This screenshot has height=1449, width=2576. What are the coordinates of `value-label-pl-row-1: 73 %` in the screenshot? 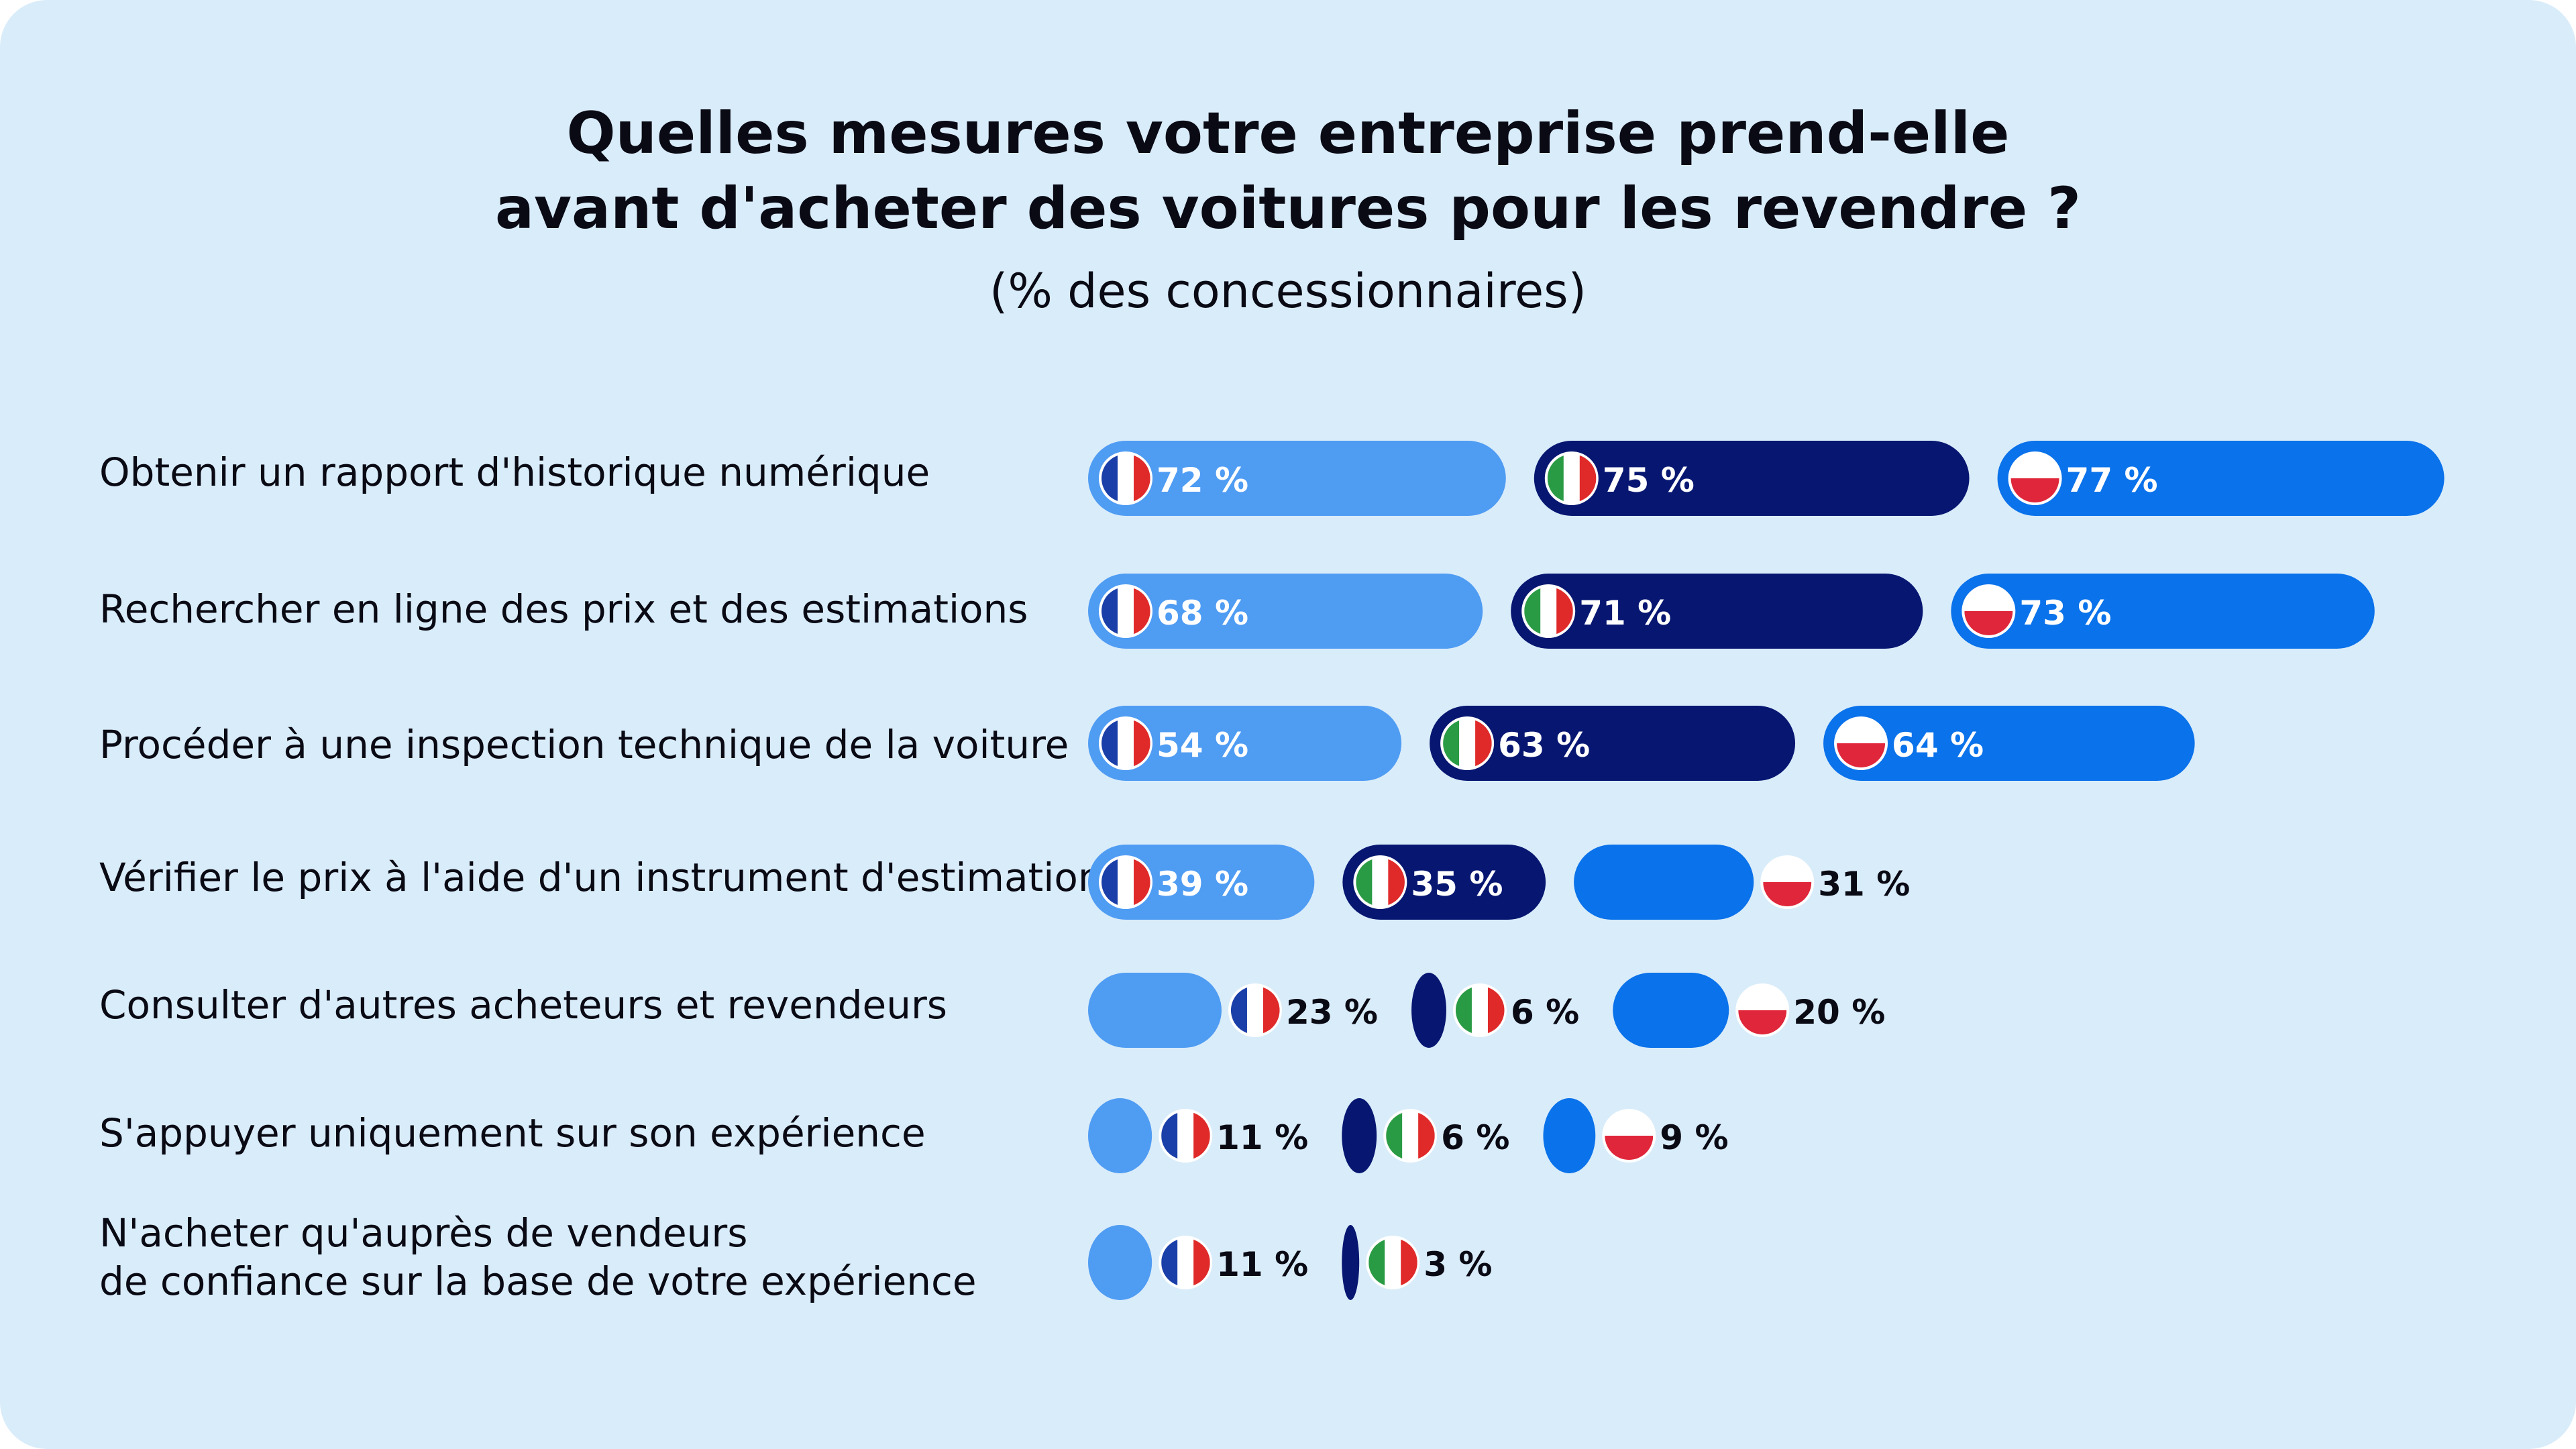 It's located at (2065, 613).